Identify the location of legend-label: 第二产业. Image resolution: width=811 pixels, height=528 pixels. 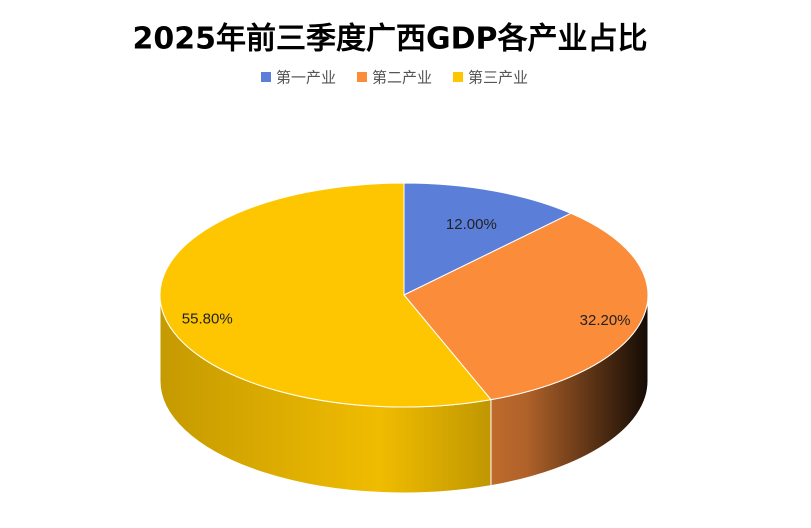
(402, 78).